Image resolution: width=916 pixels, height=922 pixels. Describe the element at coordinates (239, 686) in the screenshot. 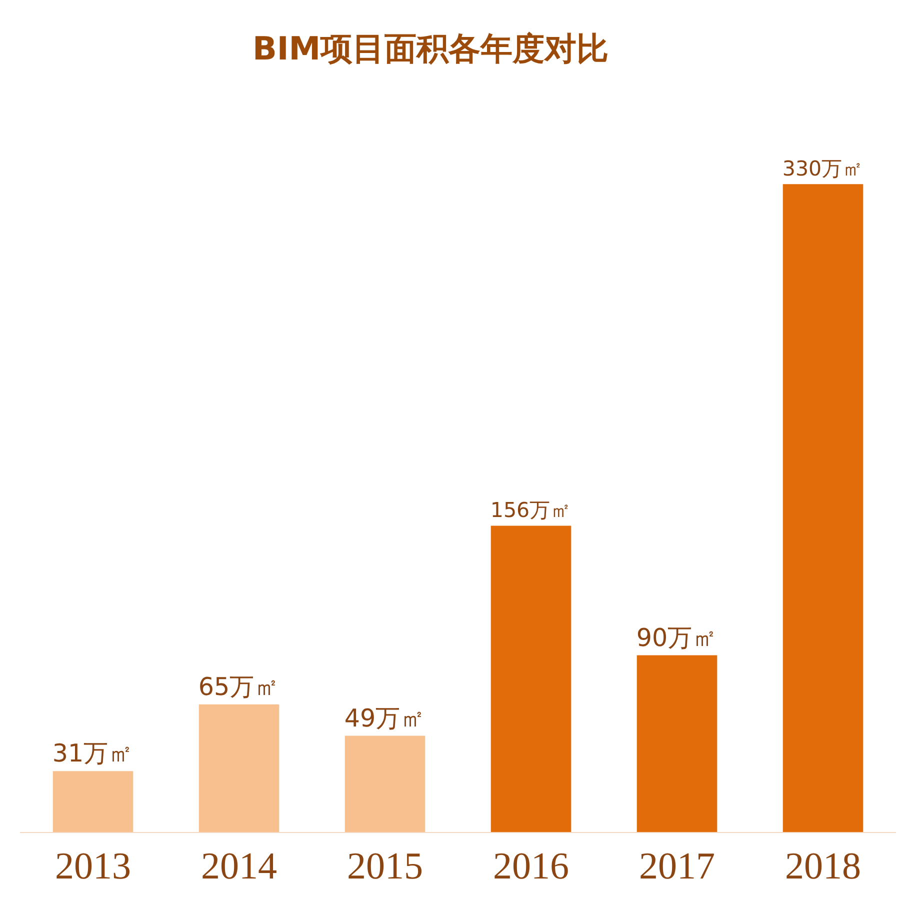

I see `data-label: 65万㎡` at that location.